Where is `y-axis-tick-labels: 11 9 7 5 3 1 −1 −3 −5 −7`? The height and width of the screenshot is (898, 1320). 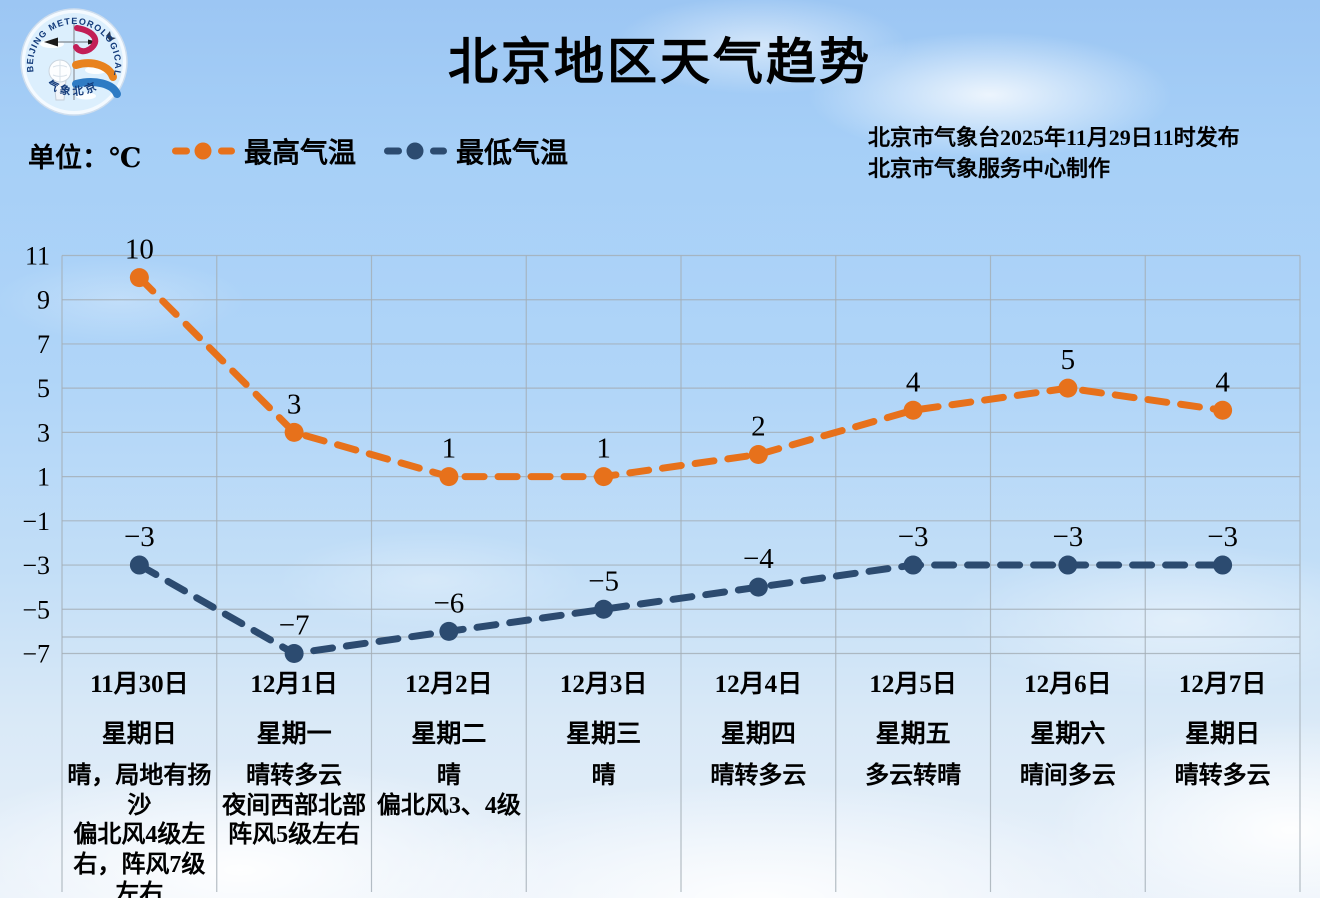 y-axis-tick-labels: 11 9 7 5 3 1 −1 −3 −5 −7 is located at coordinates (36, 455).